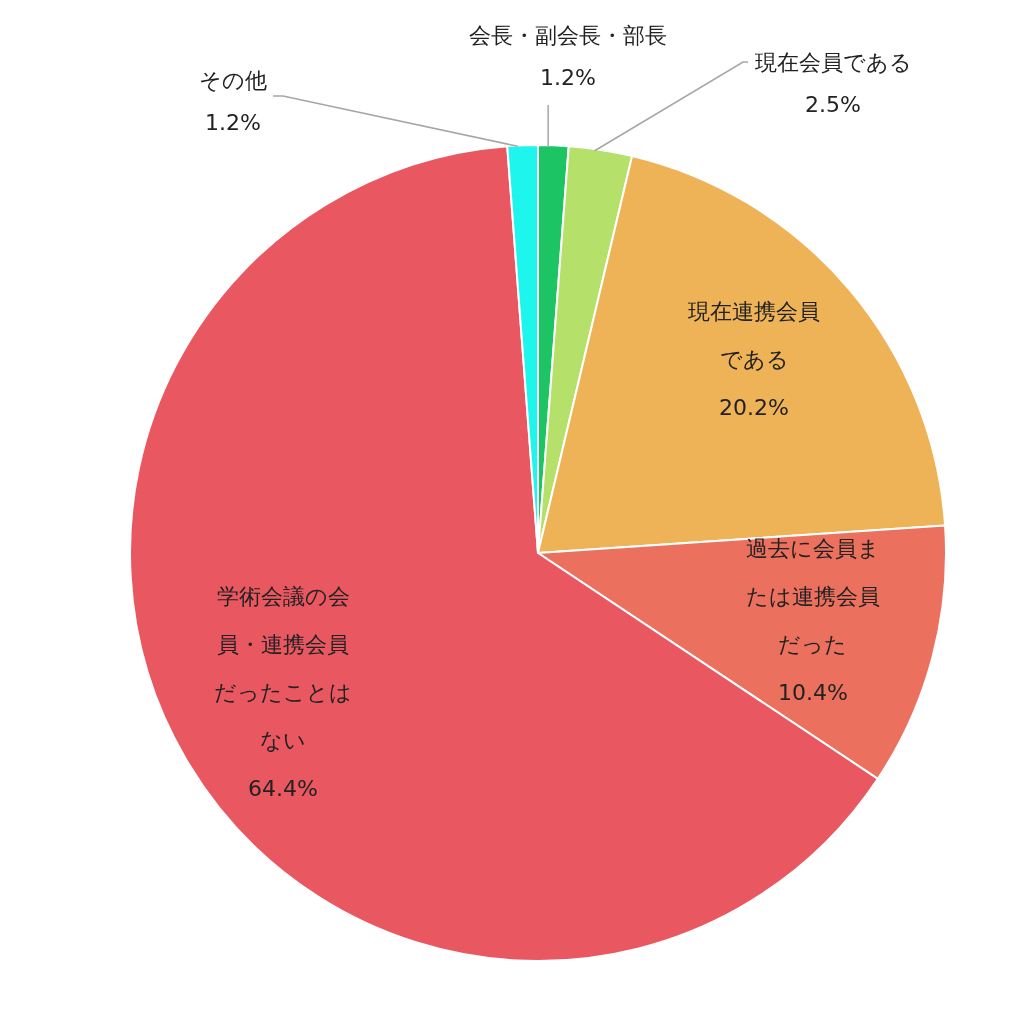 Image resolution: width=1024 pixels, height=1024 pixels. Describe the element at coordinates (833, 62) in the screenshot. I see `slice-label: 現在会員である` at that location.